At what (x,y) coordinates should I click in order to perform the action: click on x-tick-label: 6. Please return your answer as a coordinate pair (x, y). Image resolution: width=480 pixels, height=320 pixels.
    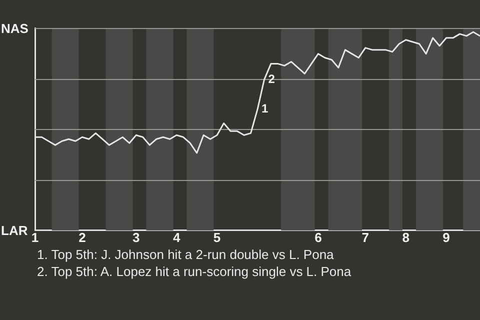
    Looking at the image, I should click on (318, 237).